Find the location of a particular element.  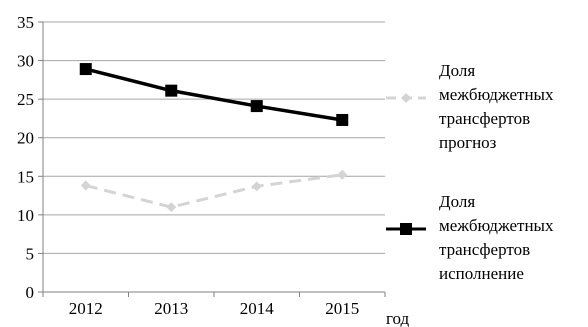

y-tick-label: 15 is located at coordinates (25, 176).